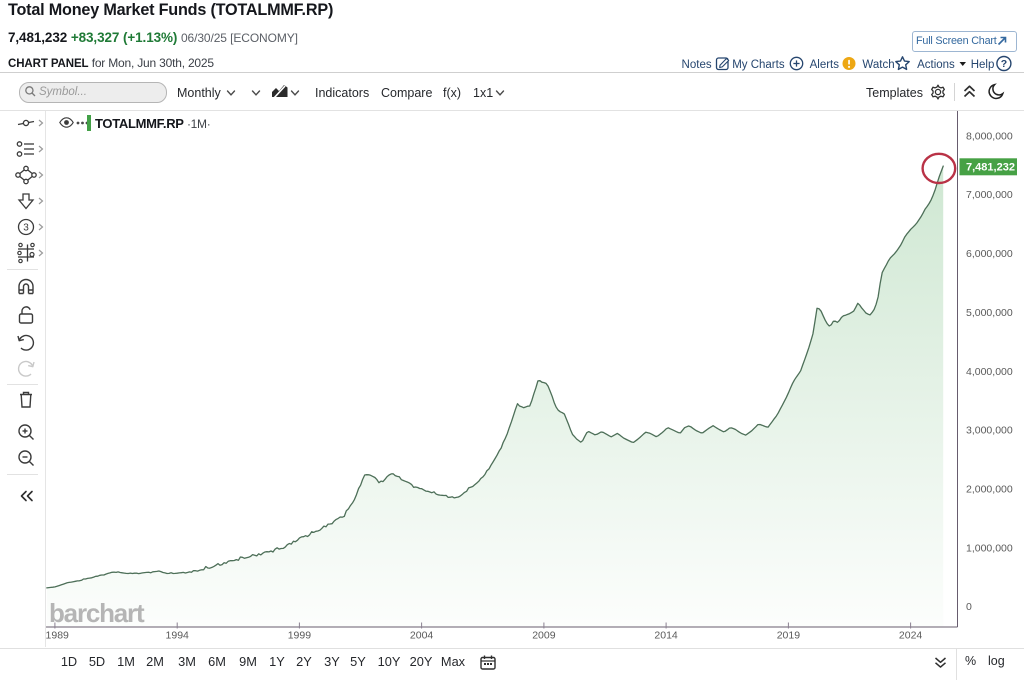 This screenshot has width=1024, height=681. What do you see at coordinates (878, 65) in the screenshot?
I see `svg-text: Watch` at bounding box center [878, 65].